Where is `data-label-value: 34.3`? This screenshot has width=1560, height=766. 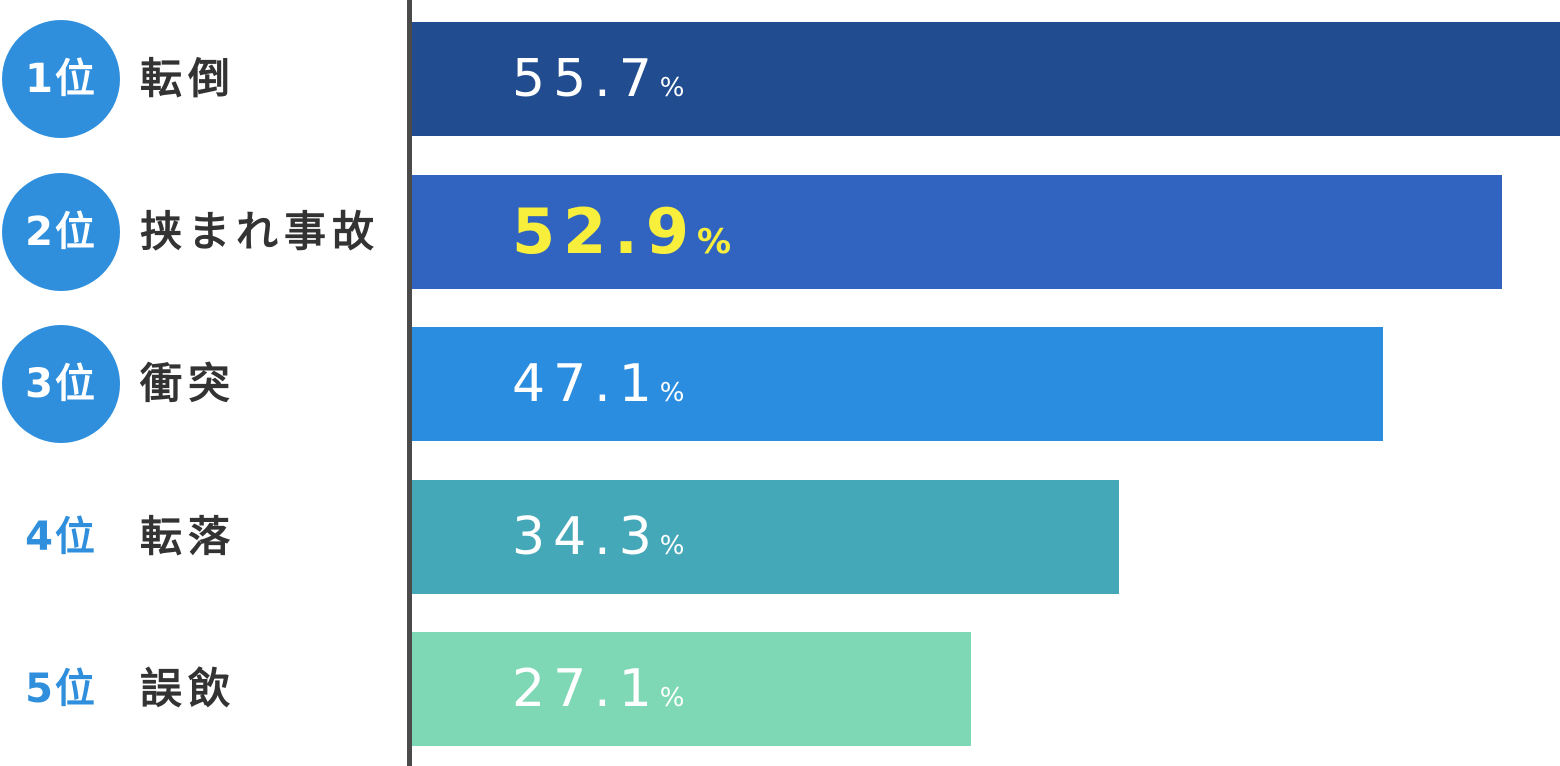
data-label-value: 34.3 is located at coordinates (586, 536).